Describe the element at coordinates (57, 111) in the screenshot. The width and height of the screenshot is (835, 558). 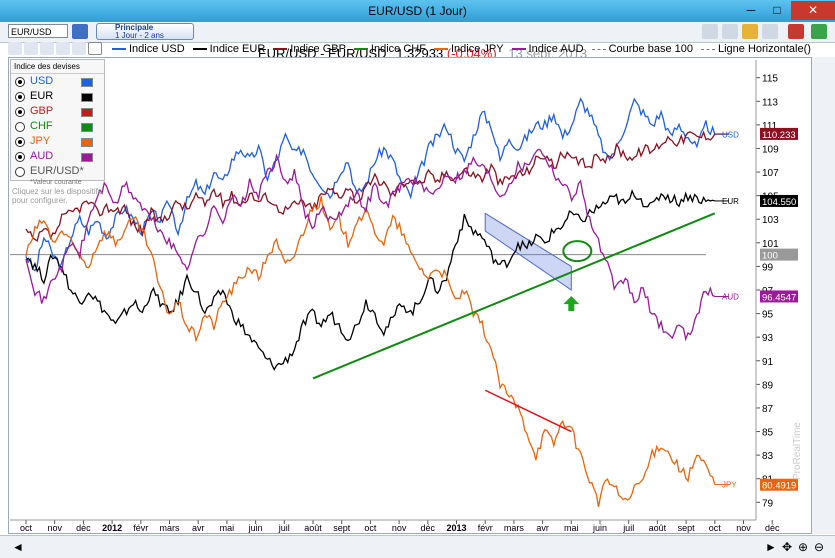
I see `currency-row: GBP` at that location.